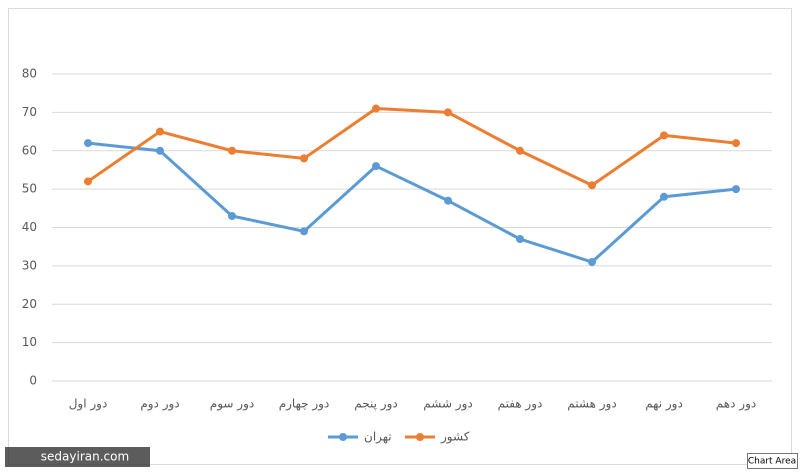 The image size is (800, 473). I want to click on tooltip: Chart Area, so click(772, 462).